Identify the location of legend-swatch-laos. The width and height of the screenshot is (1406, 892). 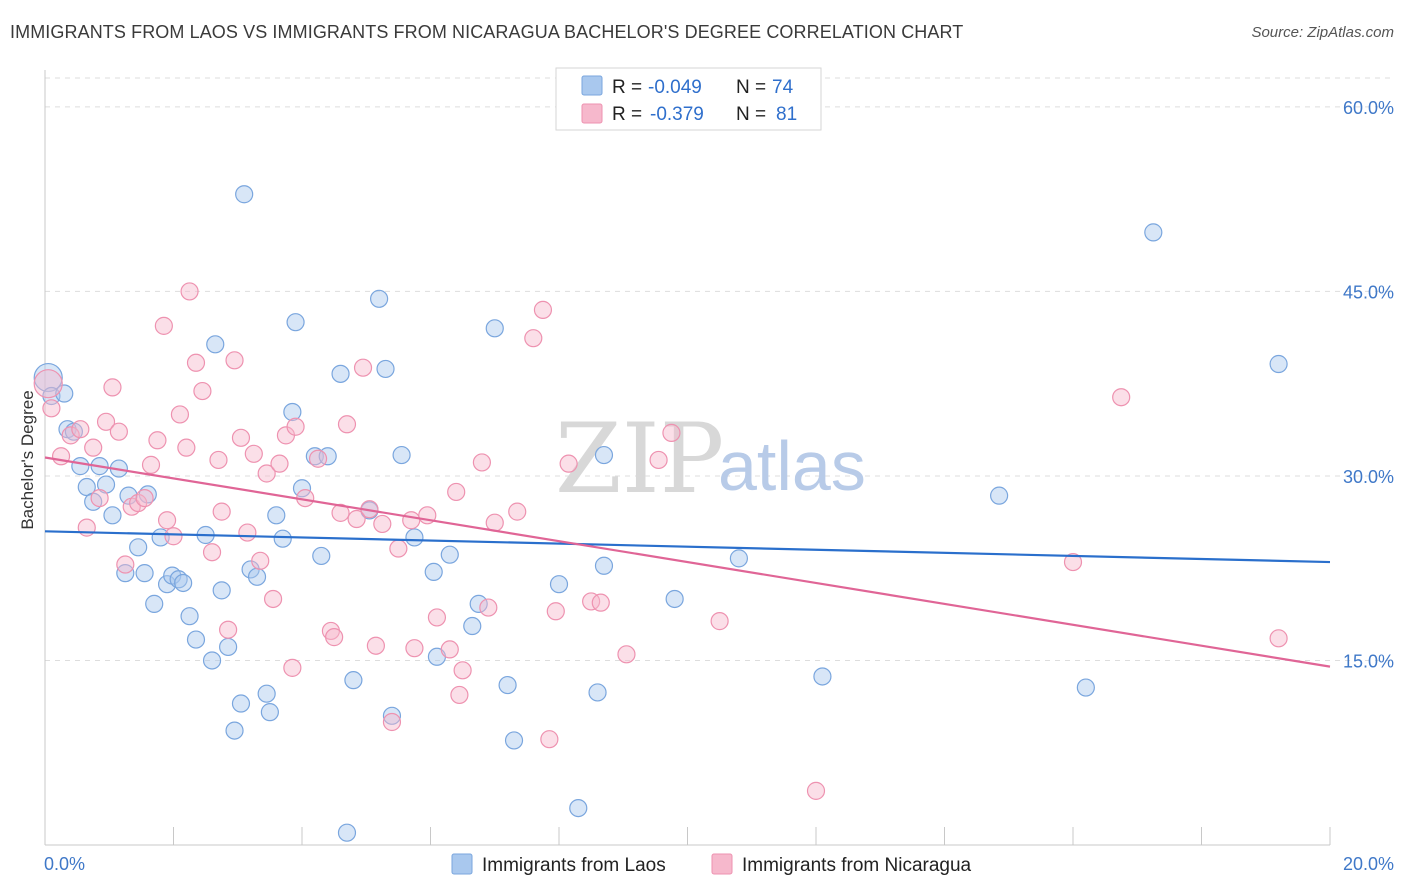
(592, 85).